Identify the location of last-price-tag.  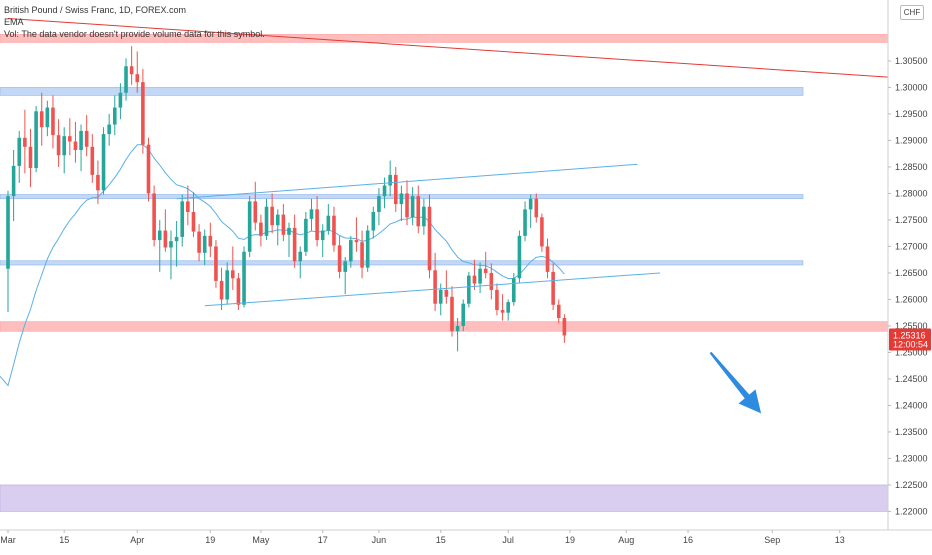
(910, 339).